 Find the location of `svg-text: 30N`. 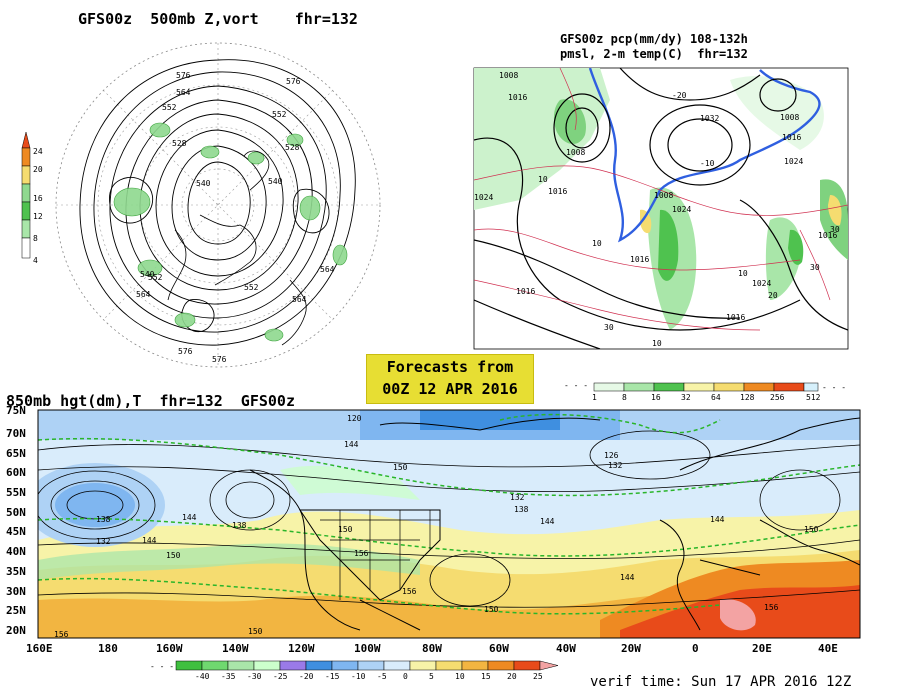

svg-text: 30N is located at coordinates (16, 591).